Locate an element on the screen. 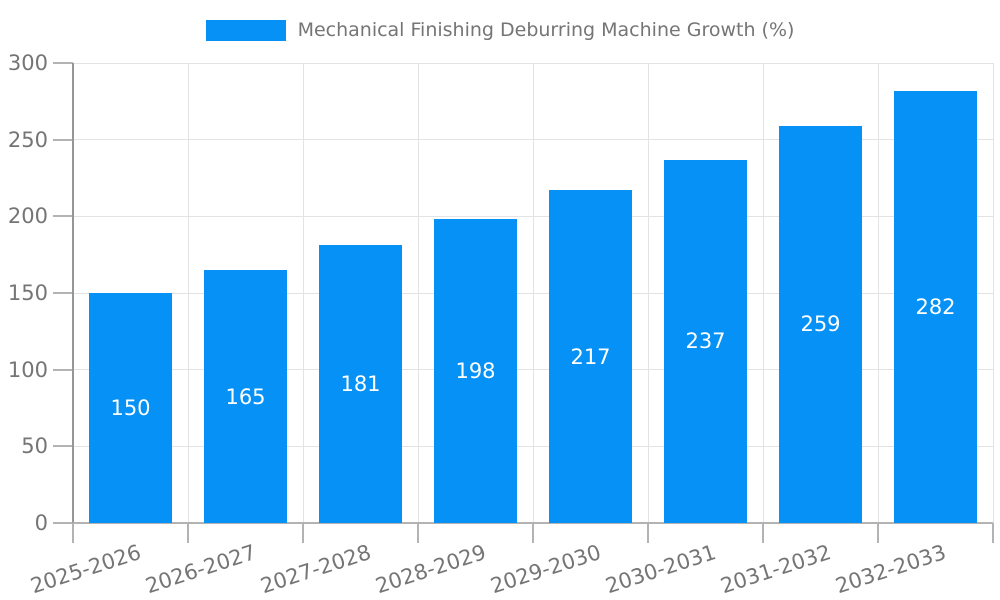 This screenshot has height=600, width=1000. bar-2032-2033 is located at coordinates (935, 306).